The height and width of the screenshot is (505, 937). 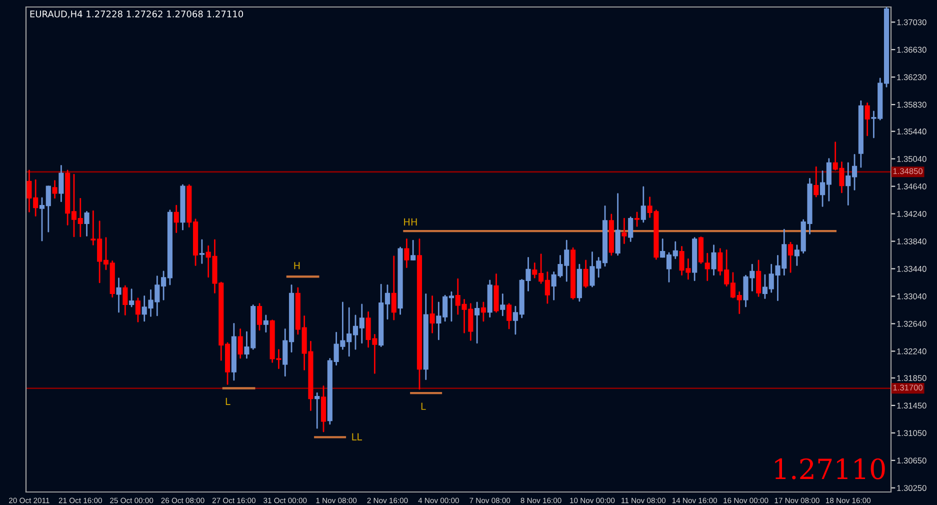 What do you see at coordinates (911, 131) in the screenshot?
I see `y-tick-label: 1.35440` at bounding box center [911, 131].